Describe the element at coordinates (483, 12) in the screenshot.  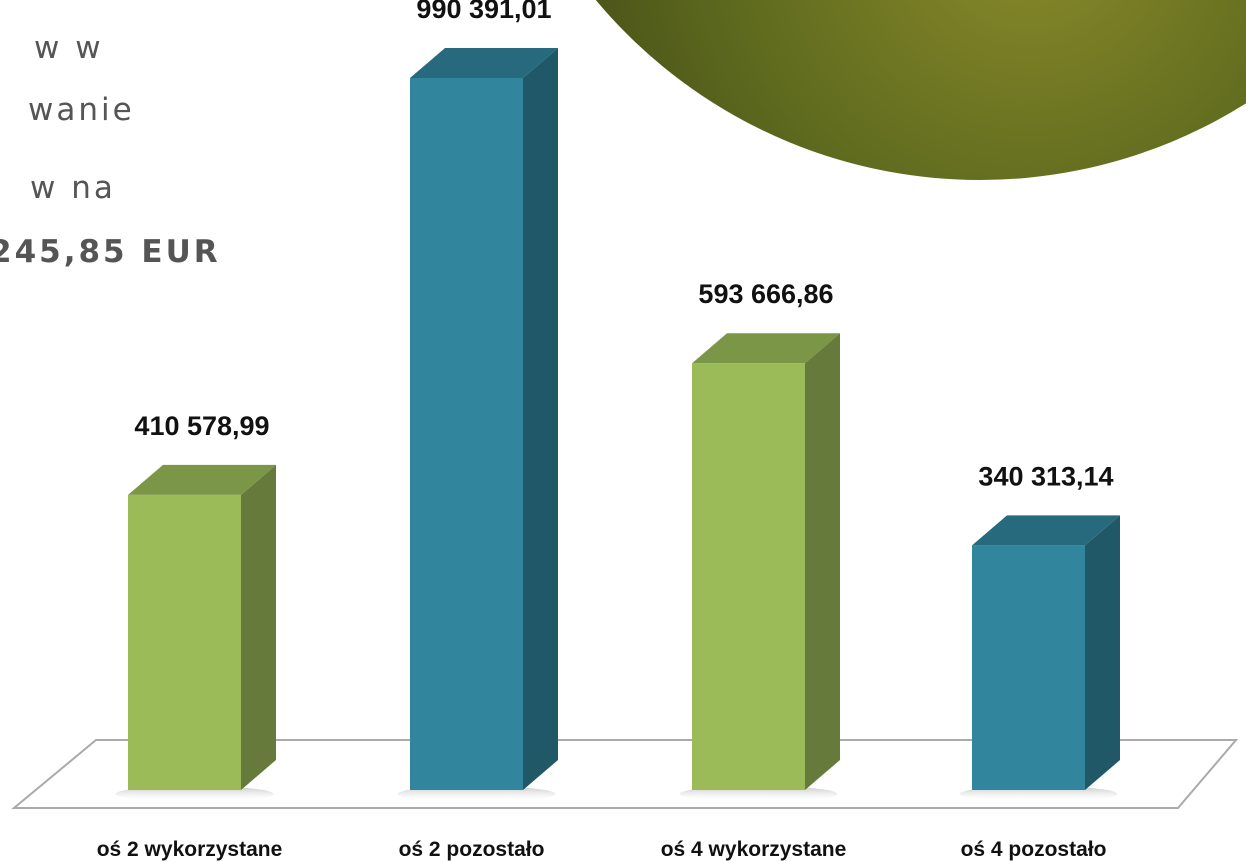
I see `value-label: 990 391,01` at that location.